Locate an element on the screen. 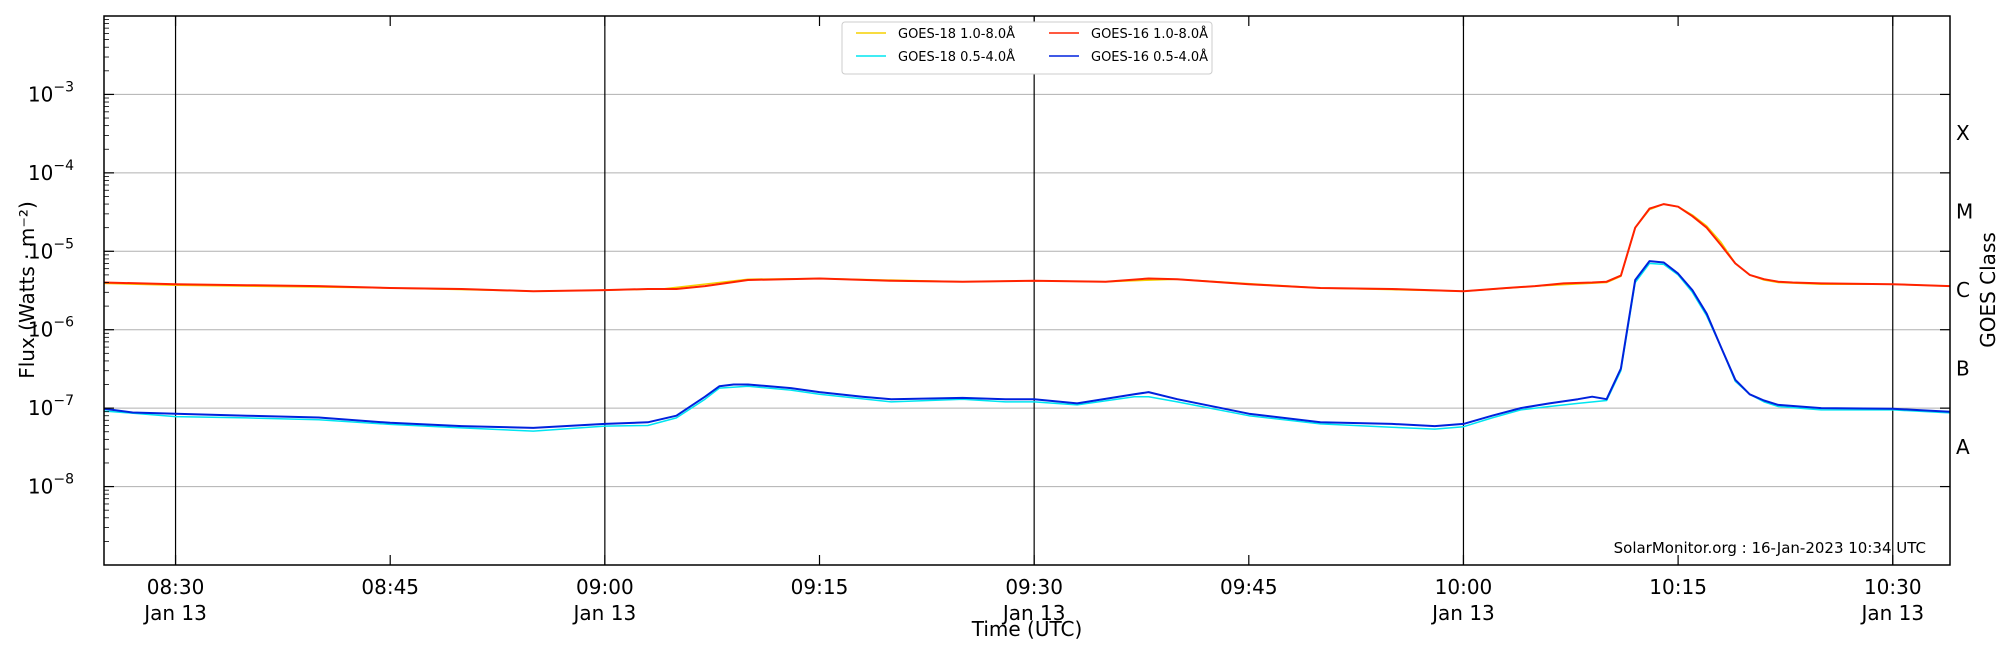 Image resolution: width=2000 pixels, height=650 pixels. x-tick-label: 09:15 is located at coordinates (820, 587).